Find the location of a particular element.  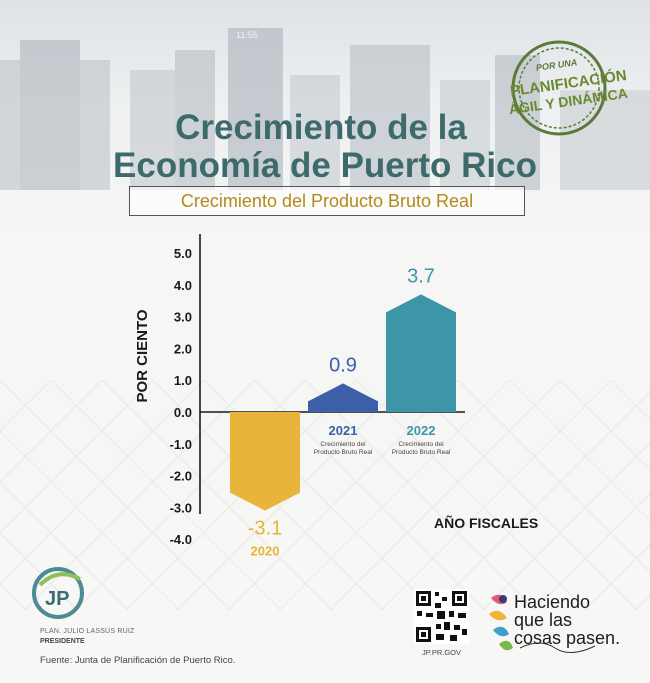

x-axis-label: AÑO FISCALES is located at coordinates (486, 522).